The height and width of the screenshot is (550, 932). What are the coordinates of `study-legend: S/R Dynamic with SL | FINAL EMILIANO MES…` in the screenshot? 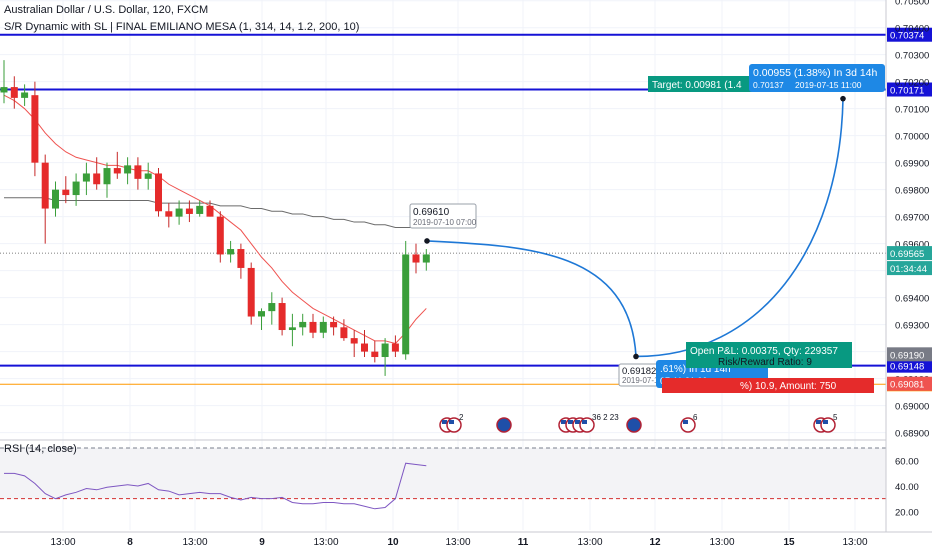 It's located at (182, 27).